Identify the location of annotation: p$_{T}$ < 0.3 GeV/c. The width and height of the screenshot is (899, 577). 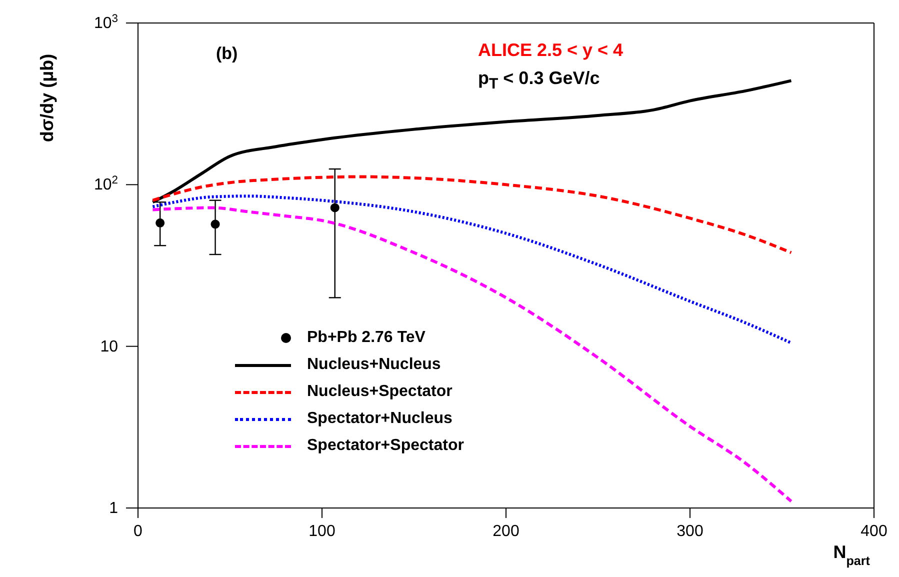
(539, 80).